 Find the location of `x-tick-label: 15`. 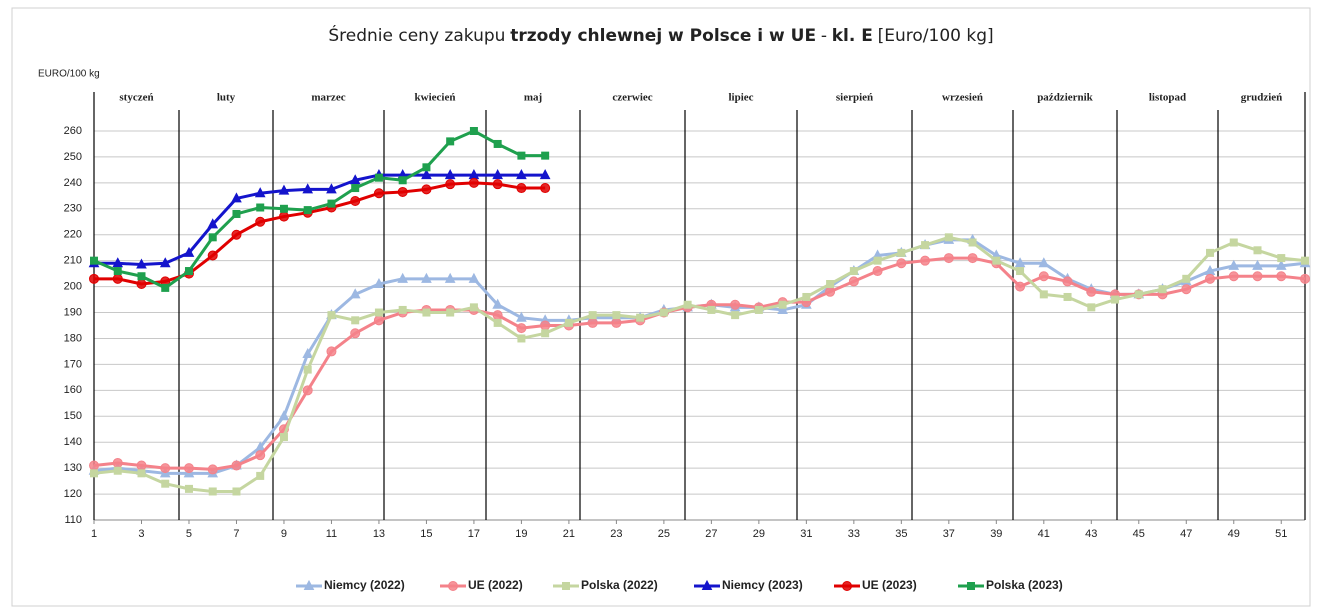

x-tick-label: 15 is located at coordinates (426, 534).